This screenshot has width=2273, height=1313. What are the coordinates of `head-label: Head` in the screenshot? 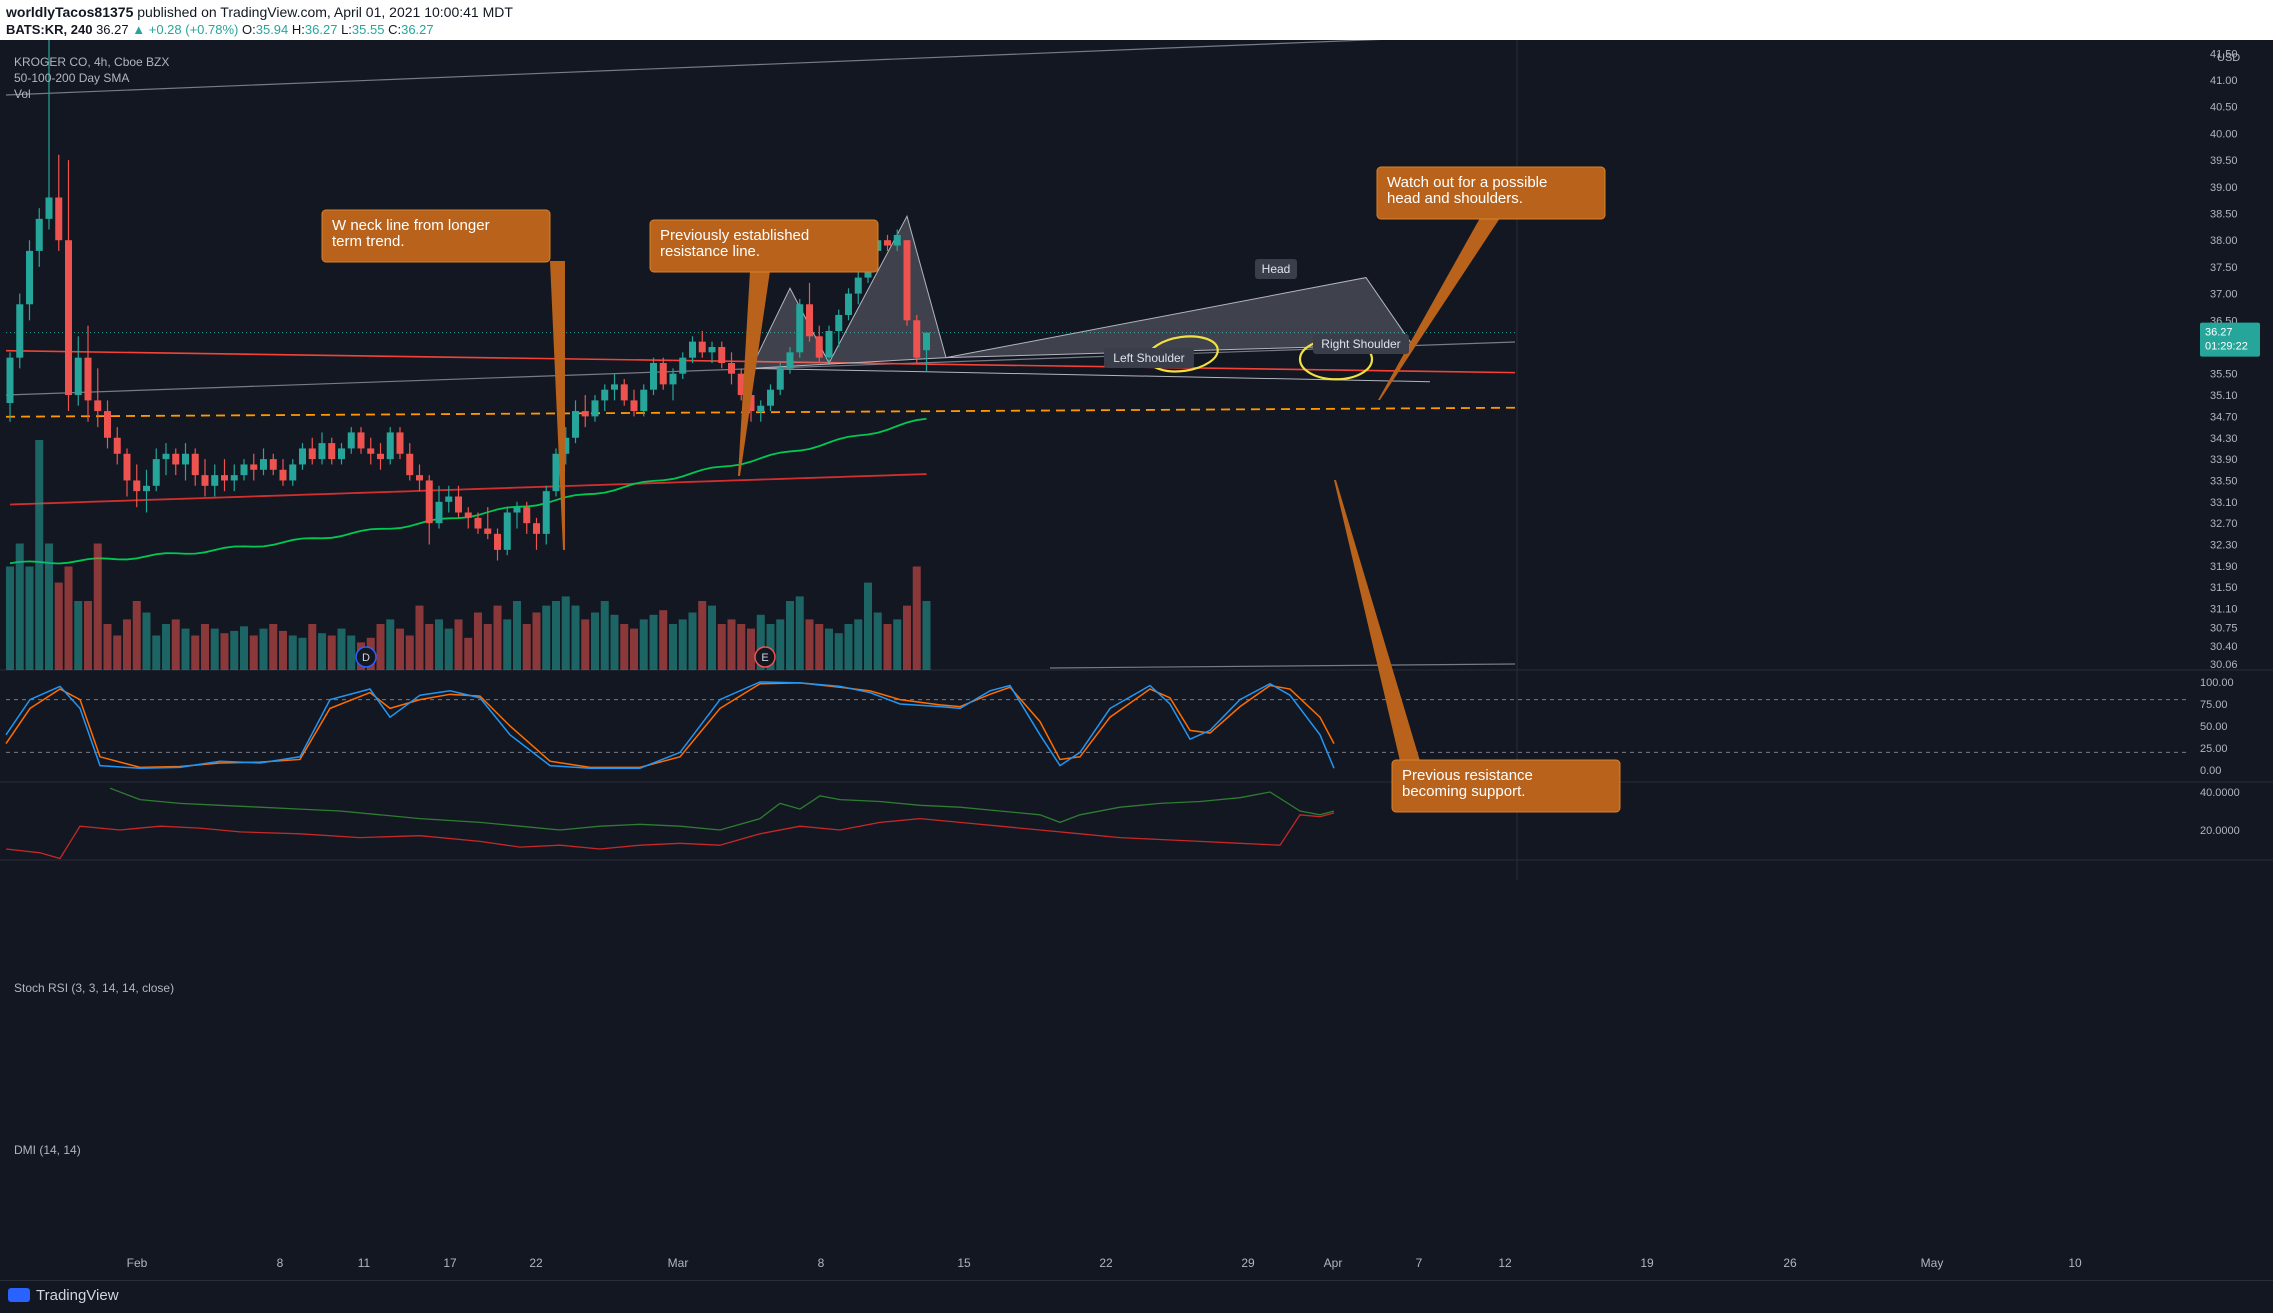 It's located at (1276, 269).